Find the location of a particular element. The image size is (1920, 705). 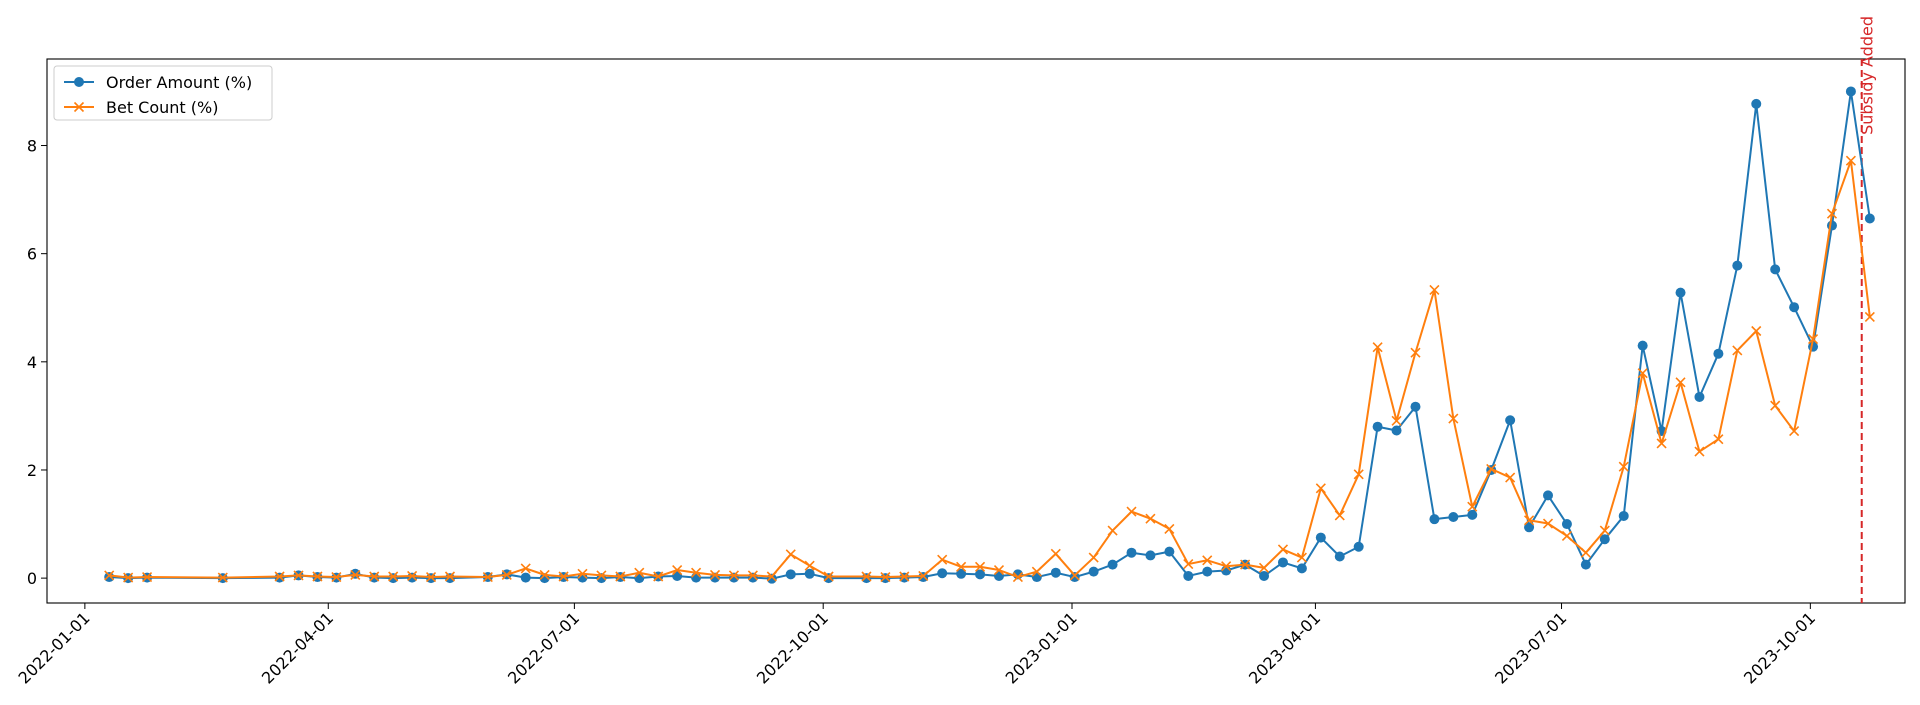

y-tick-label: 8 is located at coordinates (32, 146).